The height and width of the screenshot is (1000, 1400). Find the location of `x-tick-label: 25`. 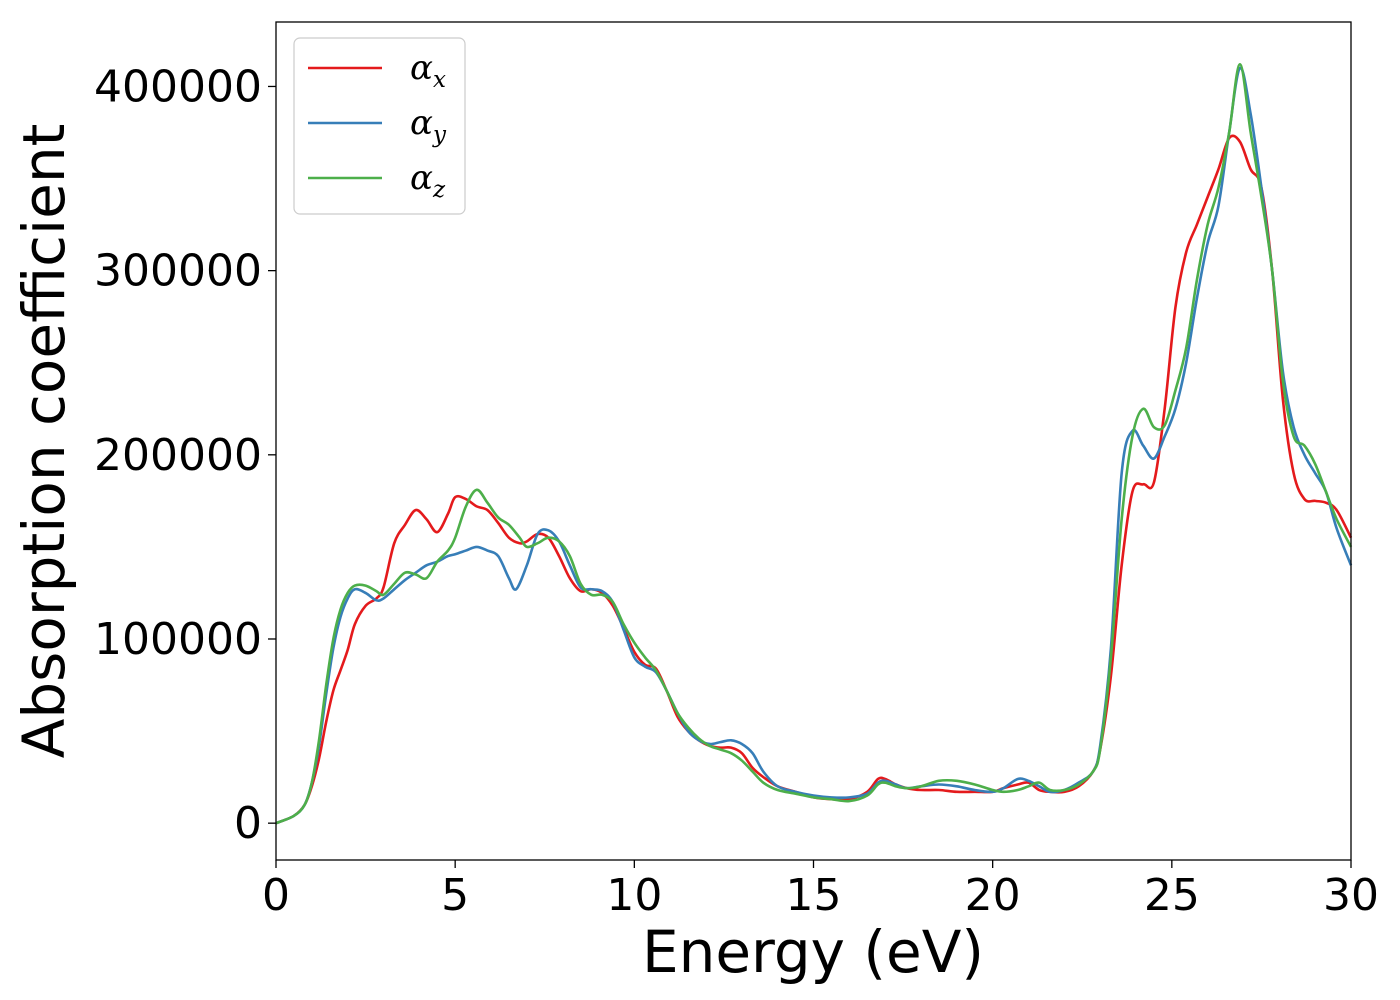

x-tick-label: 25 is located at coordinates (1172, 895).